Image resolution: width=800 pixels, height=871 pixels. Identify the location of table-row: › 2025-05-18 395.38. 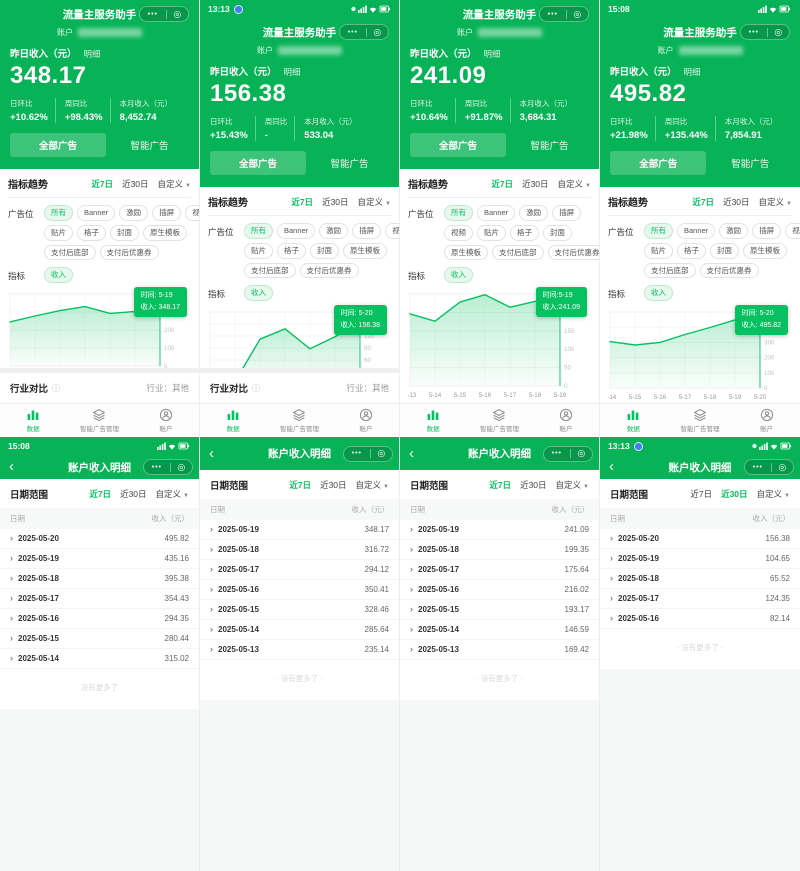
(99, 579).